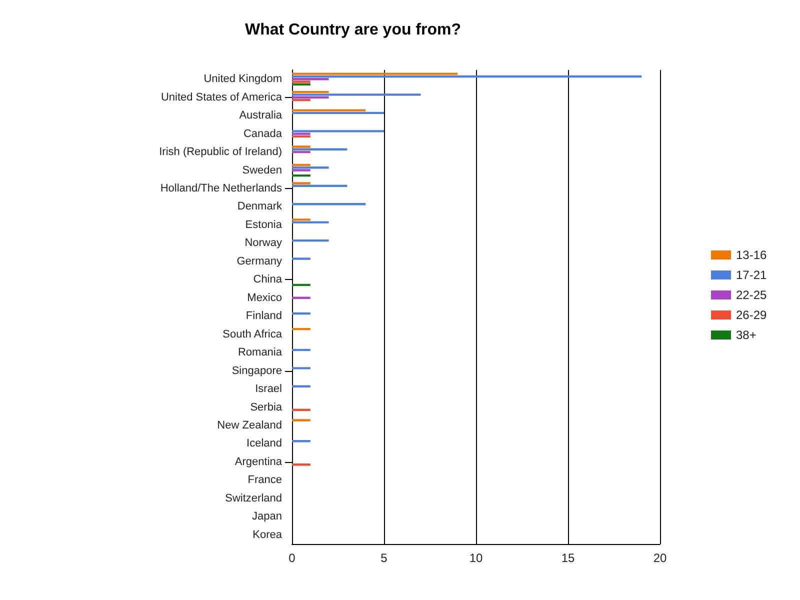 This screenshot has height=600, width=800. Describe the element at coordinates (253, 498) in the screenshot. I see `y-tick-label: Switzerland` at that location.